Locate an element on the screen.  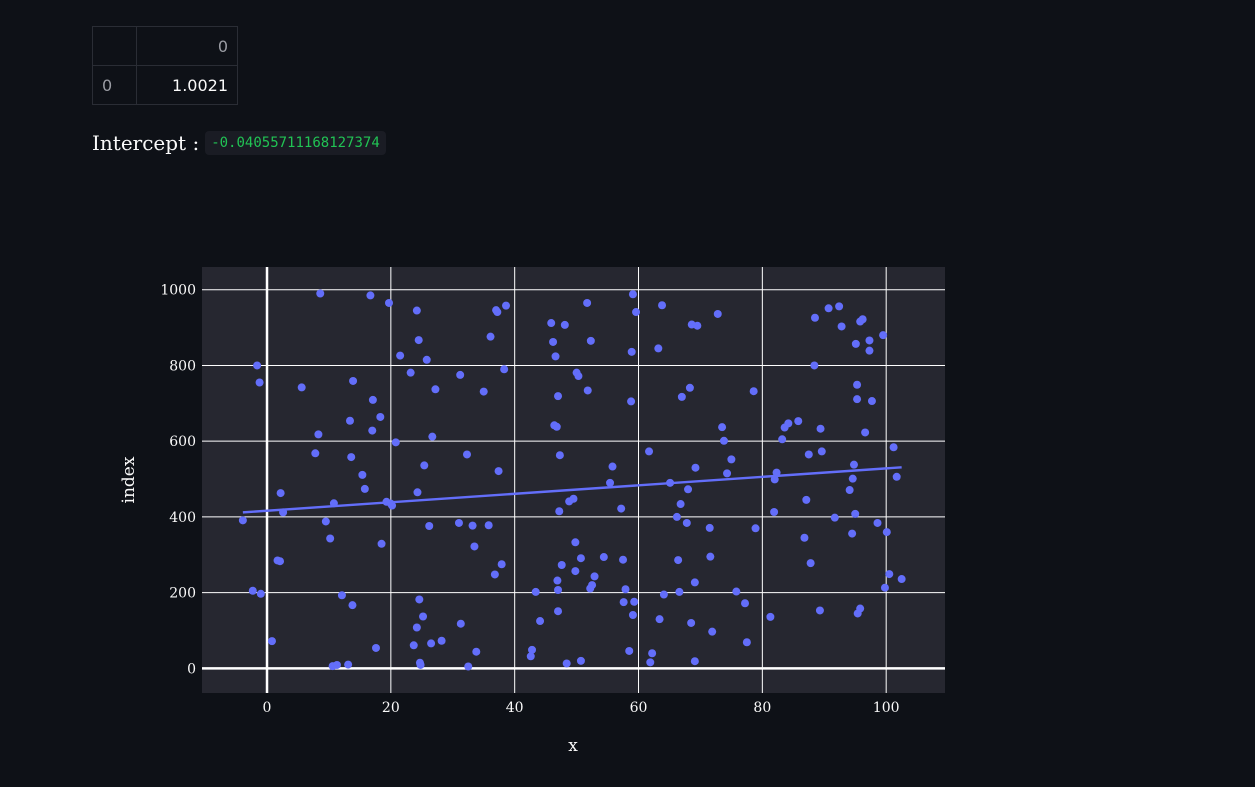
table-row-index: 0 is located at coordinates (114, 85).